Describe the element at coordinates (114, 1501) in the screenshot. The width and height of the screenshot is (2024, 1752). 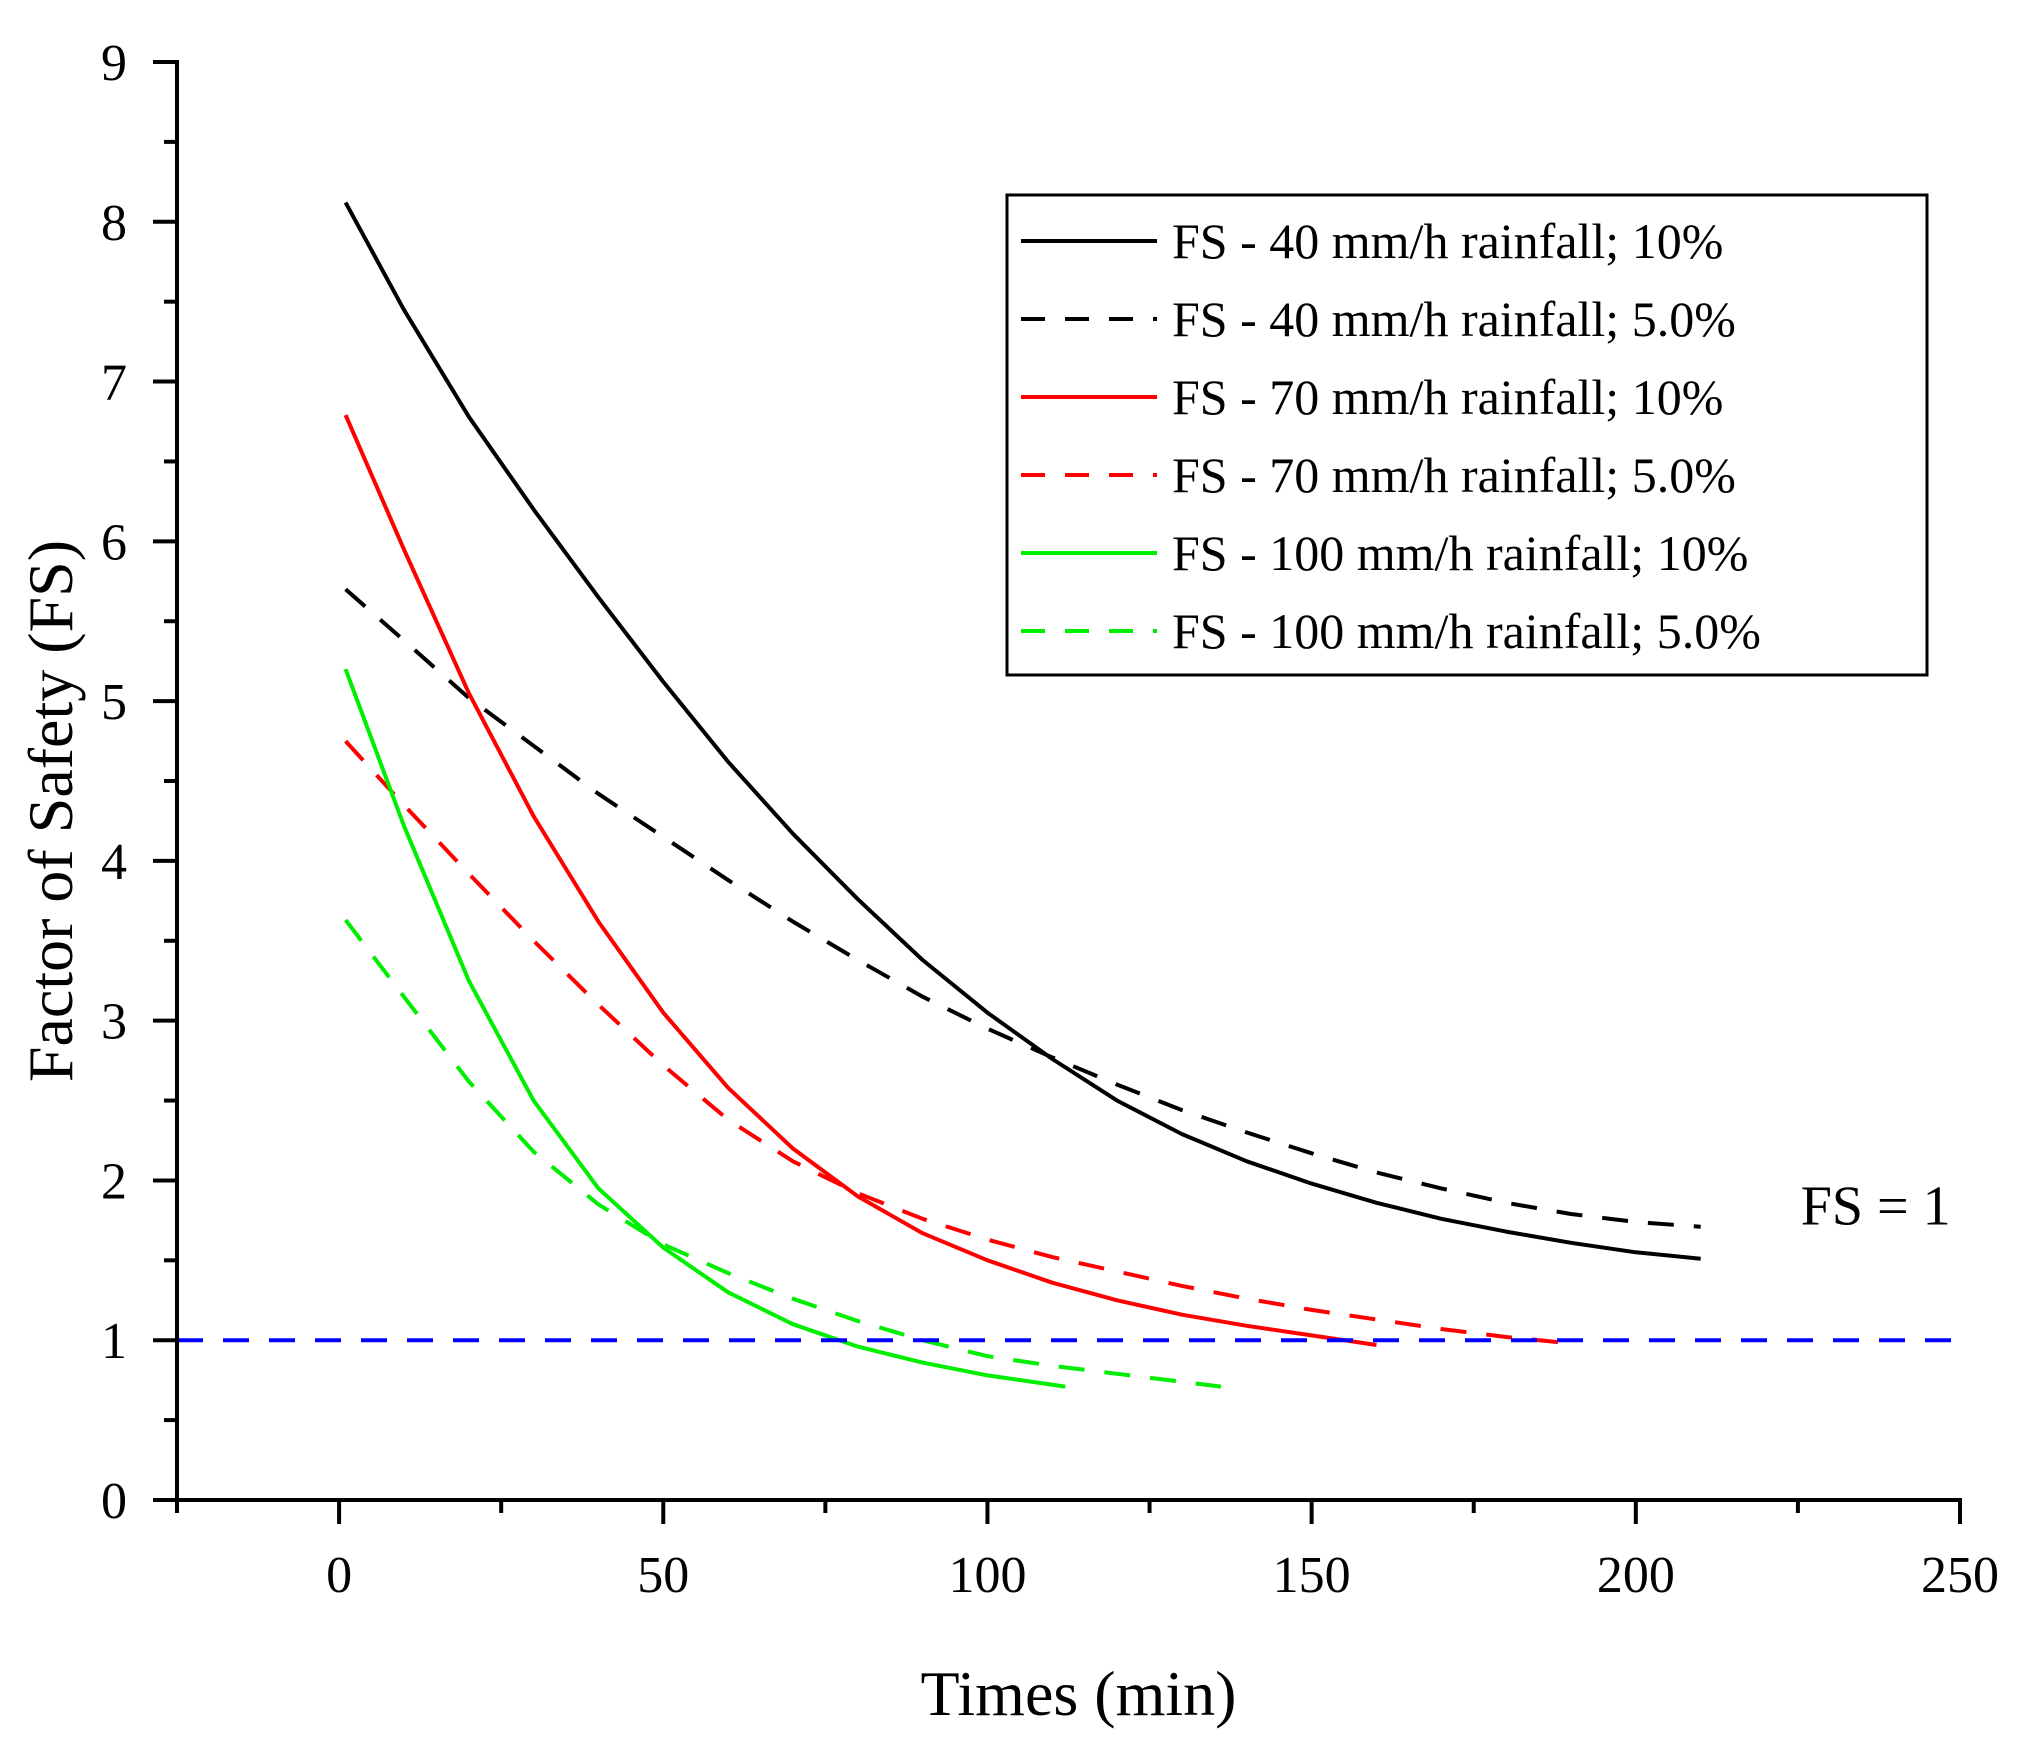
I see `y-tick-label: 0` at that location.